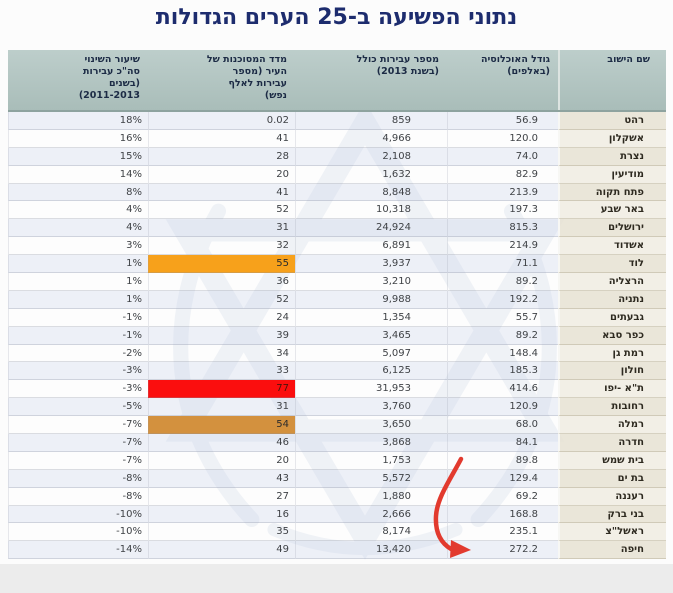 The height and width of the screenshot is (593, 673). I want to click on change-cell: 4%, so click(78, 210).